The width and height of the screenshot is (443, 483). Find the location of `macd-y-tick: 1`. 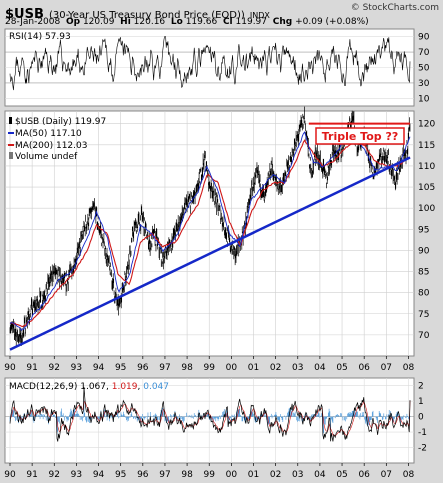

macd-y-tick: 1 is located at coordinates (421, 402).